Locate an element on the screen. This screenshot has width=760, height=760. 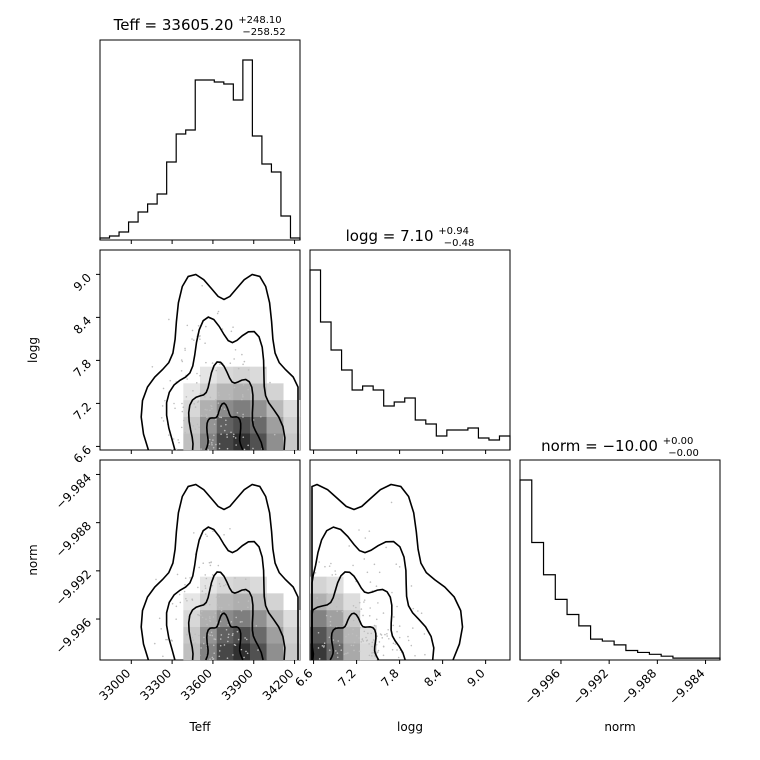
x-tick-label-logg: 7.2 is located at coordinates (346, 677).